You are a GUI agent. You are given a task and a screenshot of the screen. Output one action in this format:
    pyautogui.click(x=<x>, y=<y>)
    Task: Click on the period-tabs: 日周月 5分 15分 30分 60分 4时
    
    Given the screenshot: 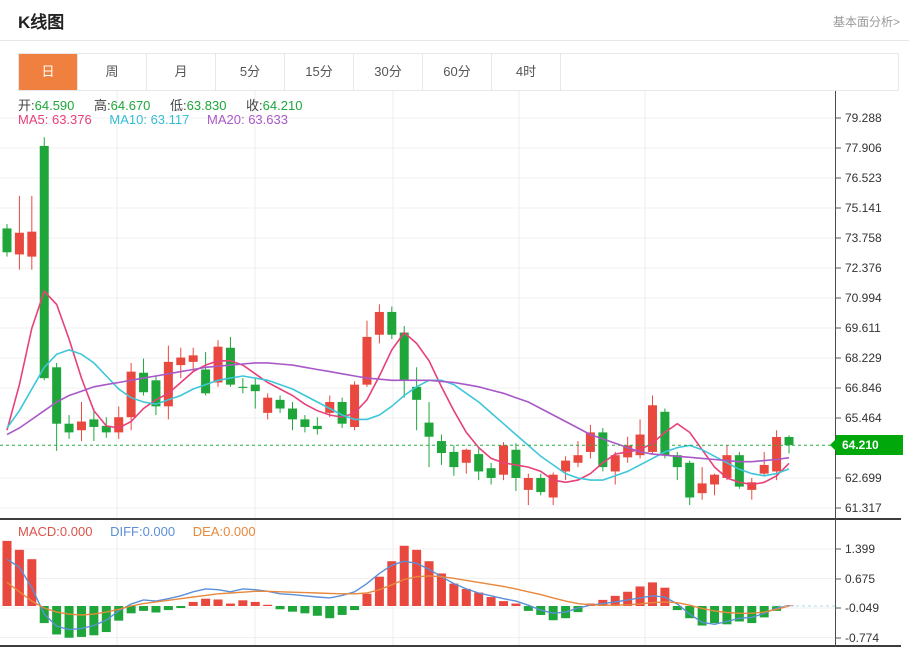 What is the action you would take?
    pyautogui.click(x=458, y=72)
    